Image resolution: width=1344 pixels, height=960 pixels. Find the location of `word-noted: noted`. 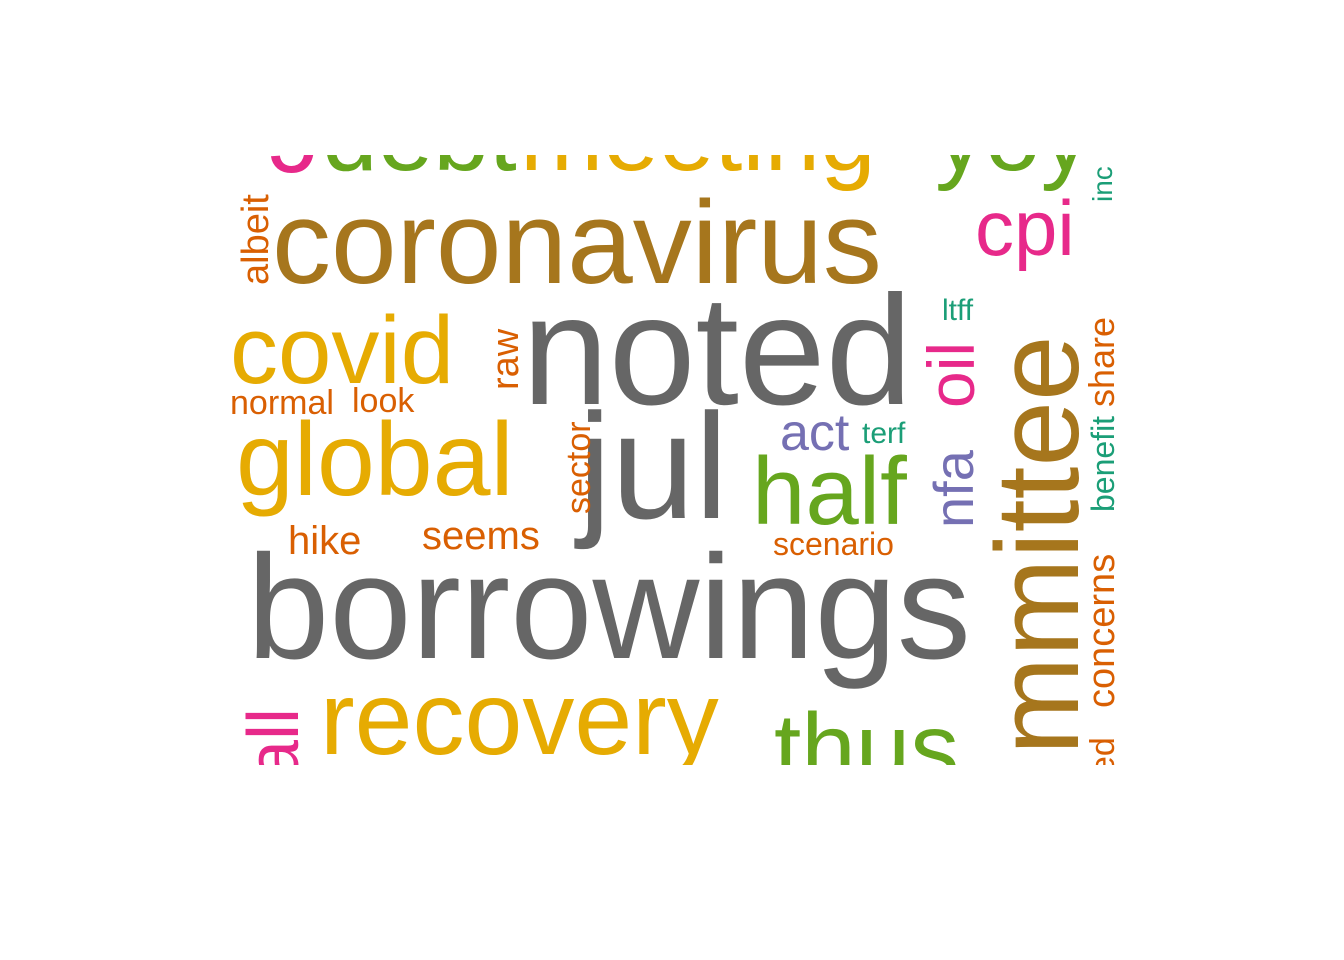

word-noted: noted is located at coordinates (717, 351).